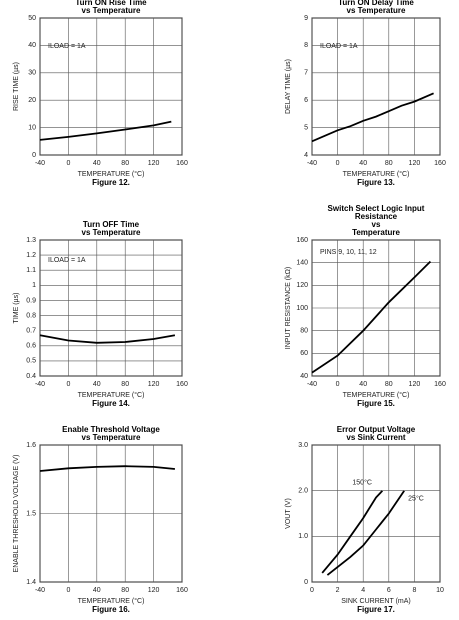  I want to click on chart-title: Resistance, so click(376, 216).